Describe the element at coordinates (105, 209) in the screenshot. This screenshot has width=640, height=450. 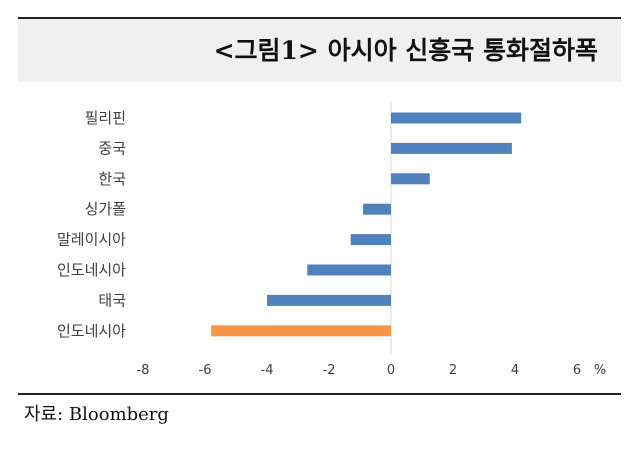
I see `category-label-3: 싱가폴` at that location.